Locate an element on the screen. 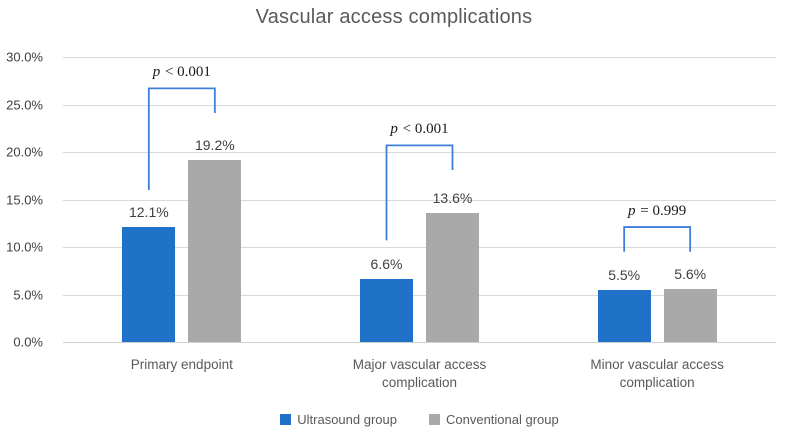 This screenshot has width=788, height=447. p-value-label-group2: p < 0.001 is located at coordinates (419, 129).